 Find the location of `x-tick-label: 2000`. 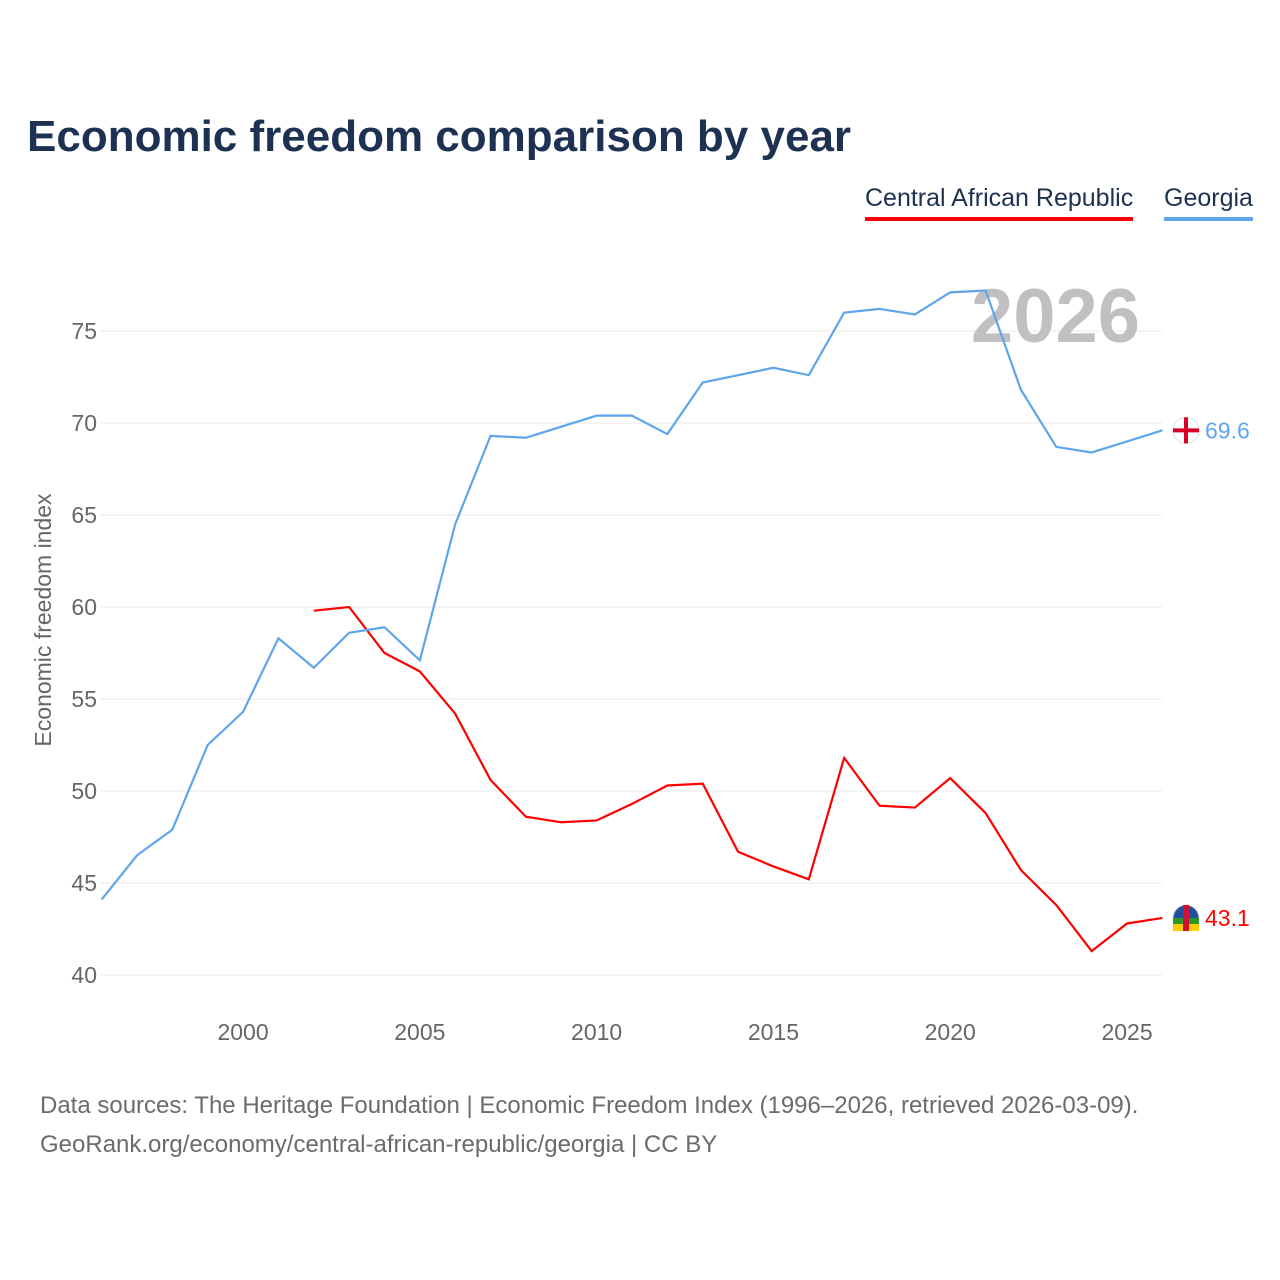

x-tick-label: 2000 is located at coordinates (242, 1032).